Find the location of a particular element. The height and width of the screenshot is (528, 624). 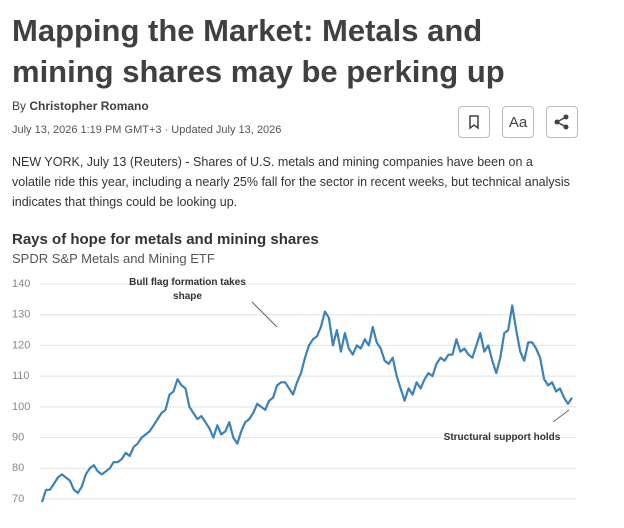

y-tick-label: 130 is located at coordinates (21, 315).